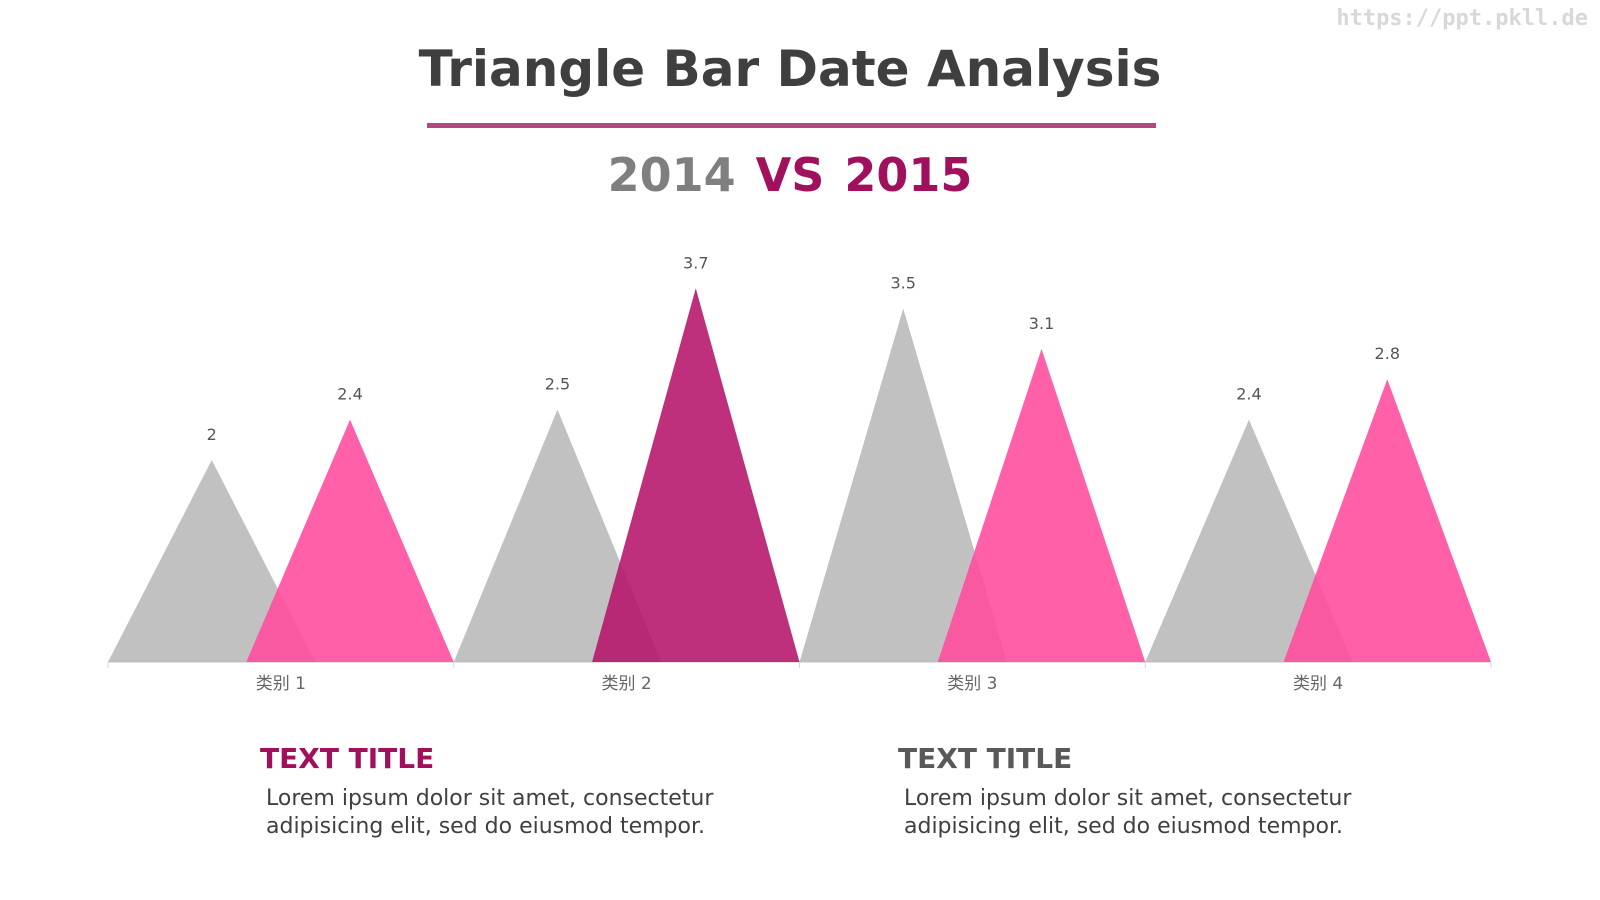 Image resolution: width=1600 pixels, height=900 pixels. Describe the element at coordinates (671, 175) in the screenshot. I see `series-name: 2014` at that location.